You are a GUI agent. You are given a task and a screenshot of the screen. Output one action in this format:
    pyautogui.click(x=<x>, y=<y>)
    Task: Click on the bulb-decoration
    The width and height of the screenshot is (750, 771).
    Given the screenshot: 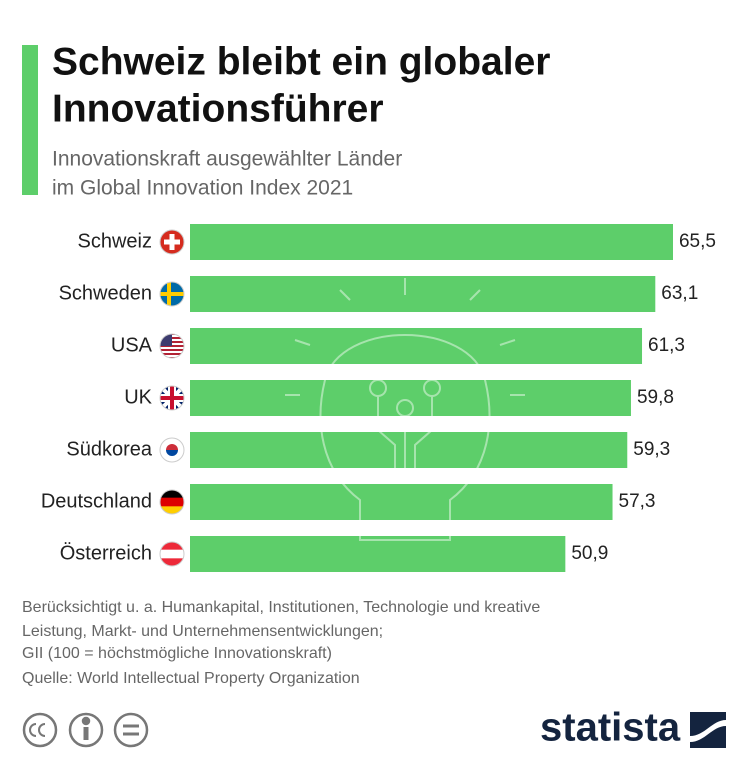 What is the action you would take?
    pyautogui.click(x=405, y=409)
    